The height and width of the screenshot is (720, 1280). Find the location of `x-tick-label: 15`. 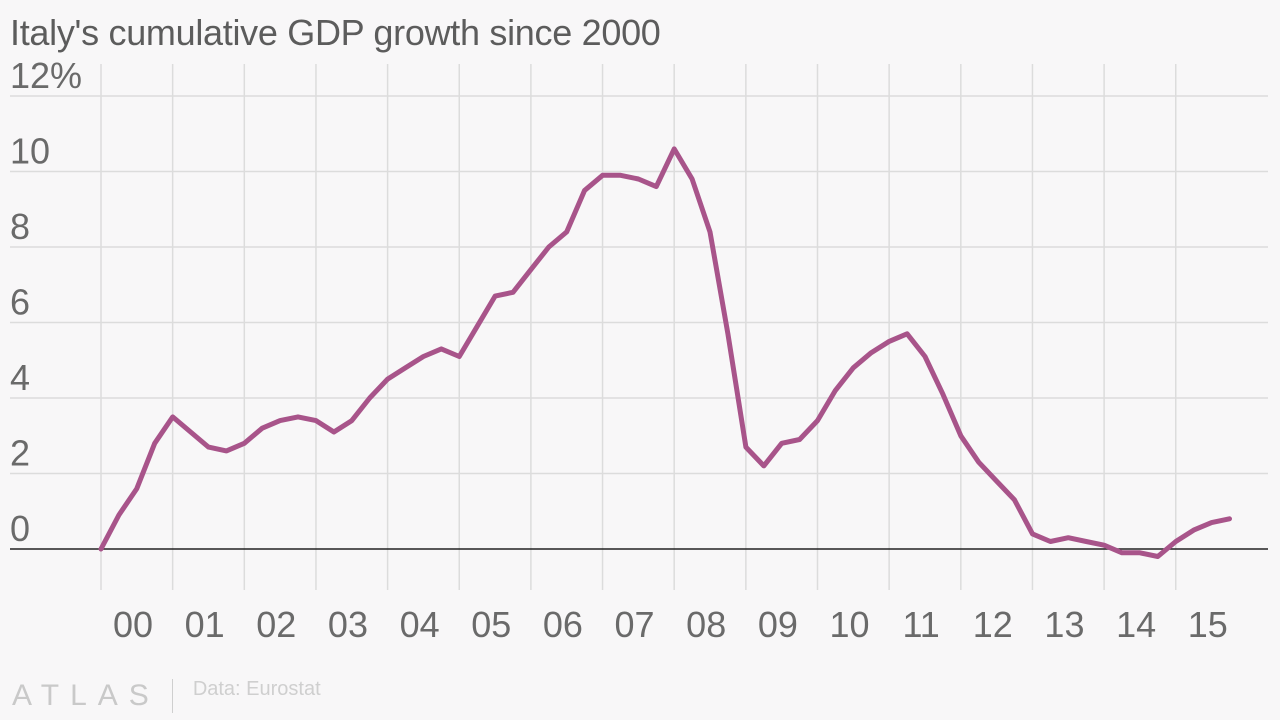

x-tick-label: 15 is located at coordinates (1203, 624).